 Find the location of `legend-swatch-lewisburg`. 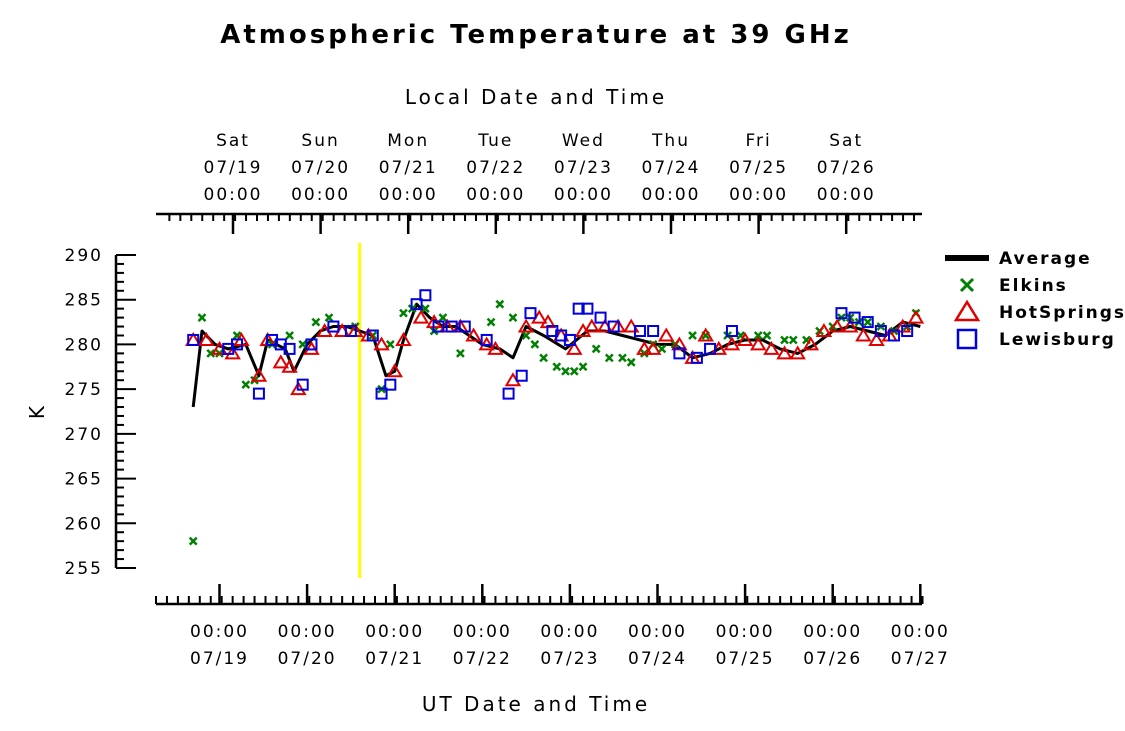

legend-swatch-lewisburg is located at coordinates (967, 339).